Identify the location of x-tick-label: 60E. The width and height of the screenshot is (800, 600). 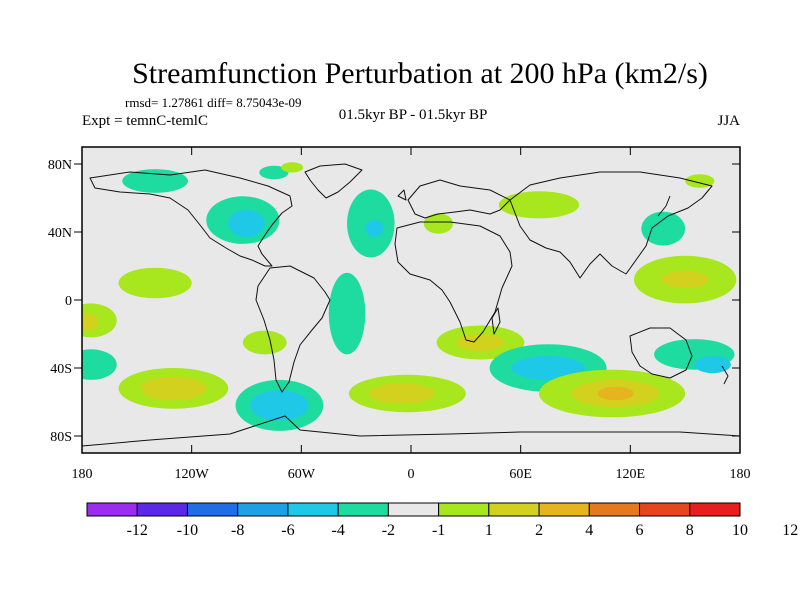
(520, 474).